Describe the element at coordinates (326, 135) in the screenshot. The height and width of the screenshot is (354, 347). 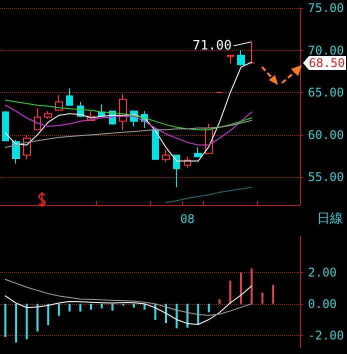
I see `y-tick-label: 60.00` at that location.